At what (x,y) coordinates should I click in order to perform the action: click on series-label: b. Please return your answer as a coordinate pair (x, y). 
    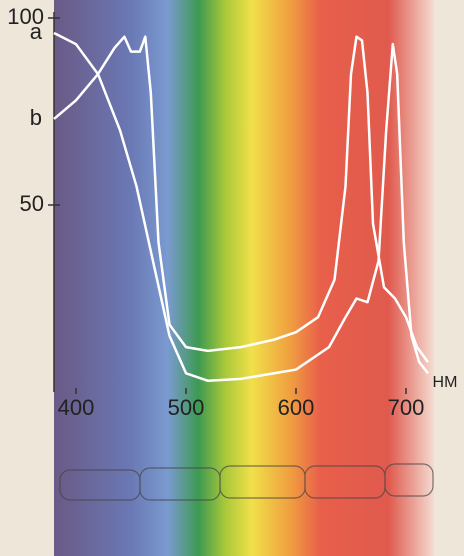
    Looking at the image, I should click on (36, 117).